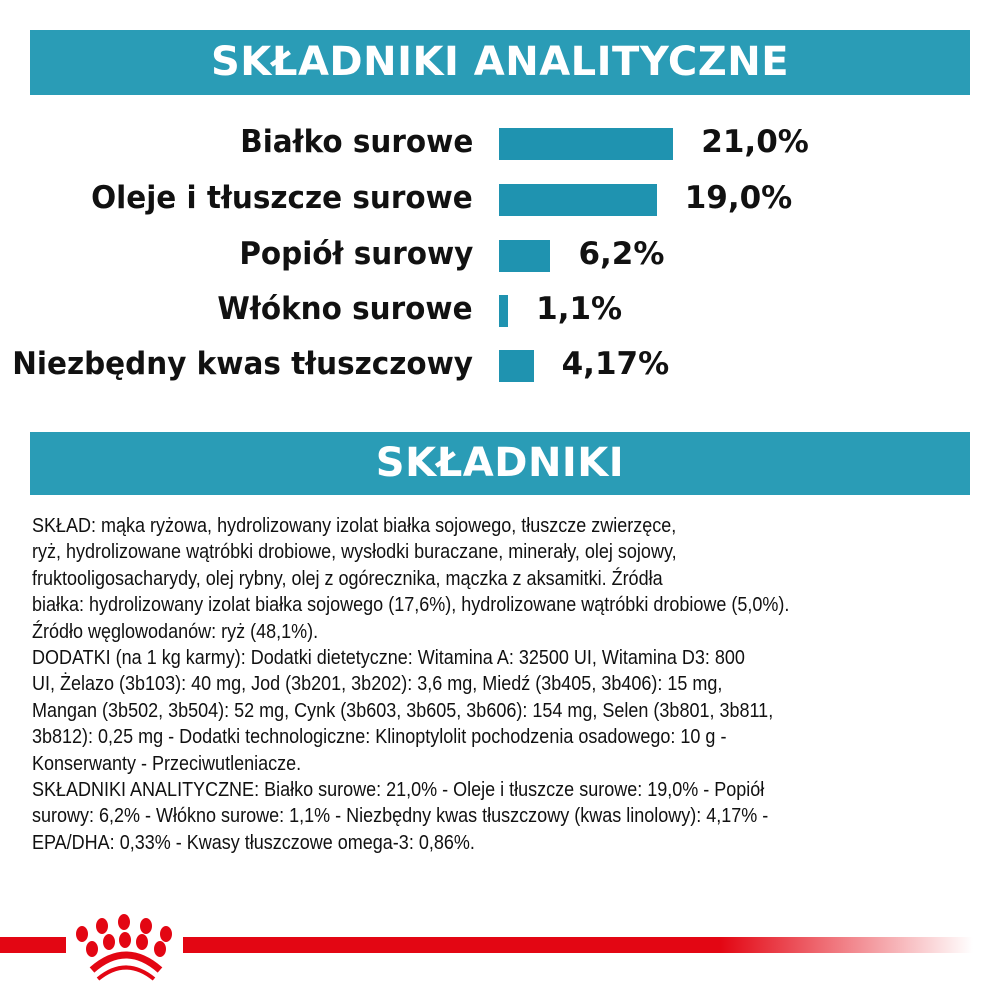 The height and width of the screenshot is (1000, 1000). I want to click on bar-label: Białko surowe, so click(356, 142).